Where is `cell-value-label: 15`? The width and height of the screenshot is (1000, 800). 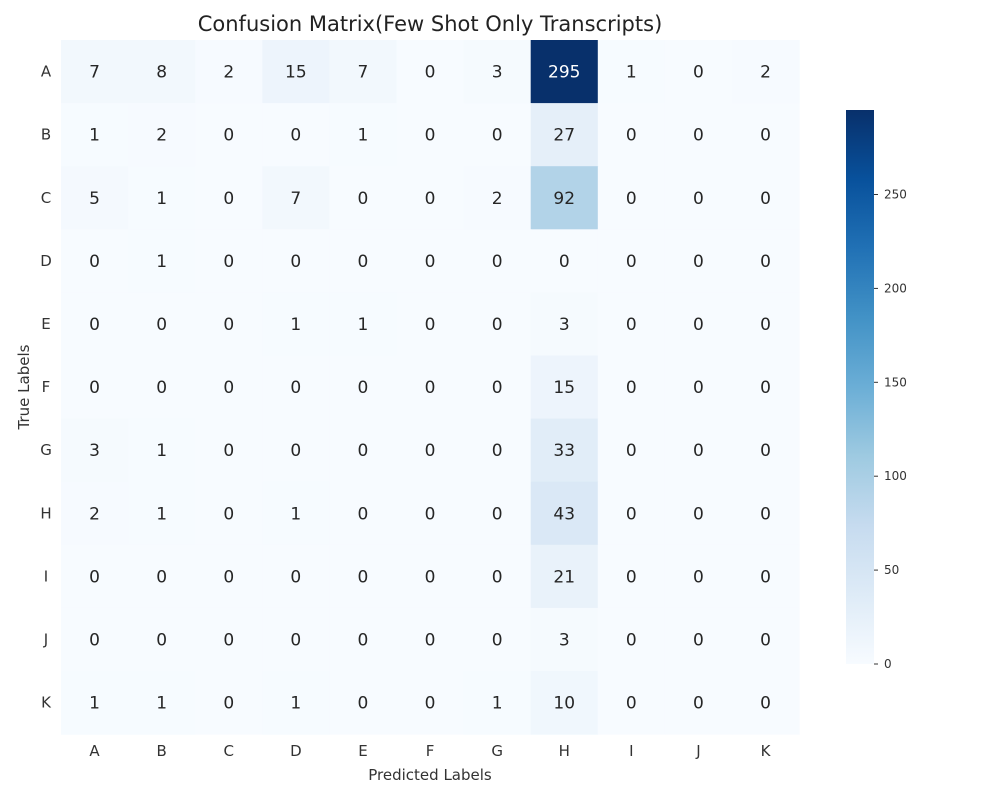
cell-value-label: 15 is located at coordinates (296, 73).